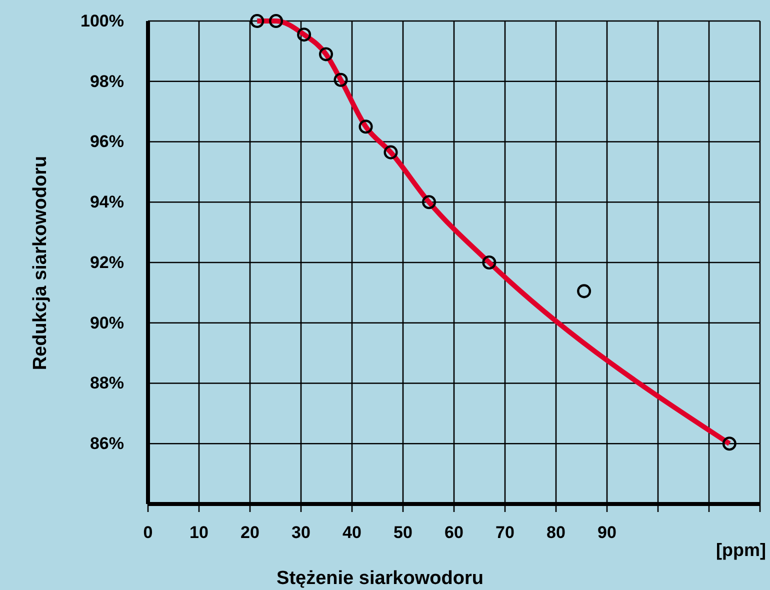  What do you see at coordinates (505, 532) in the screenshot?
I see `x-tick-label: 70` at bounding box center [505, 532].